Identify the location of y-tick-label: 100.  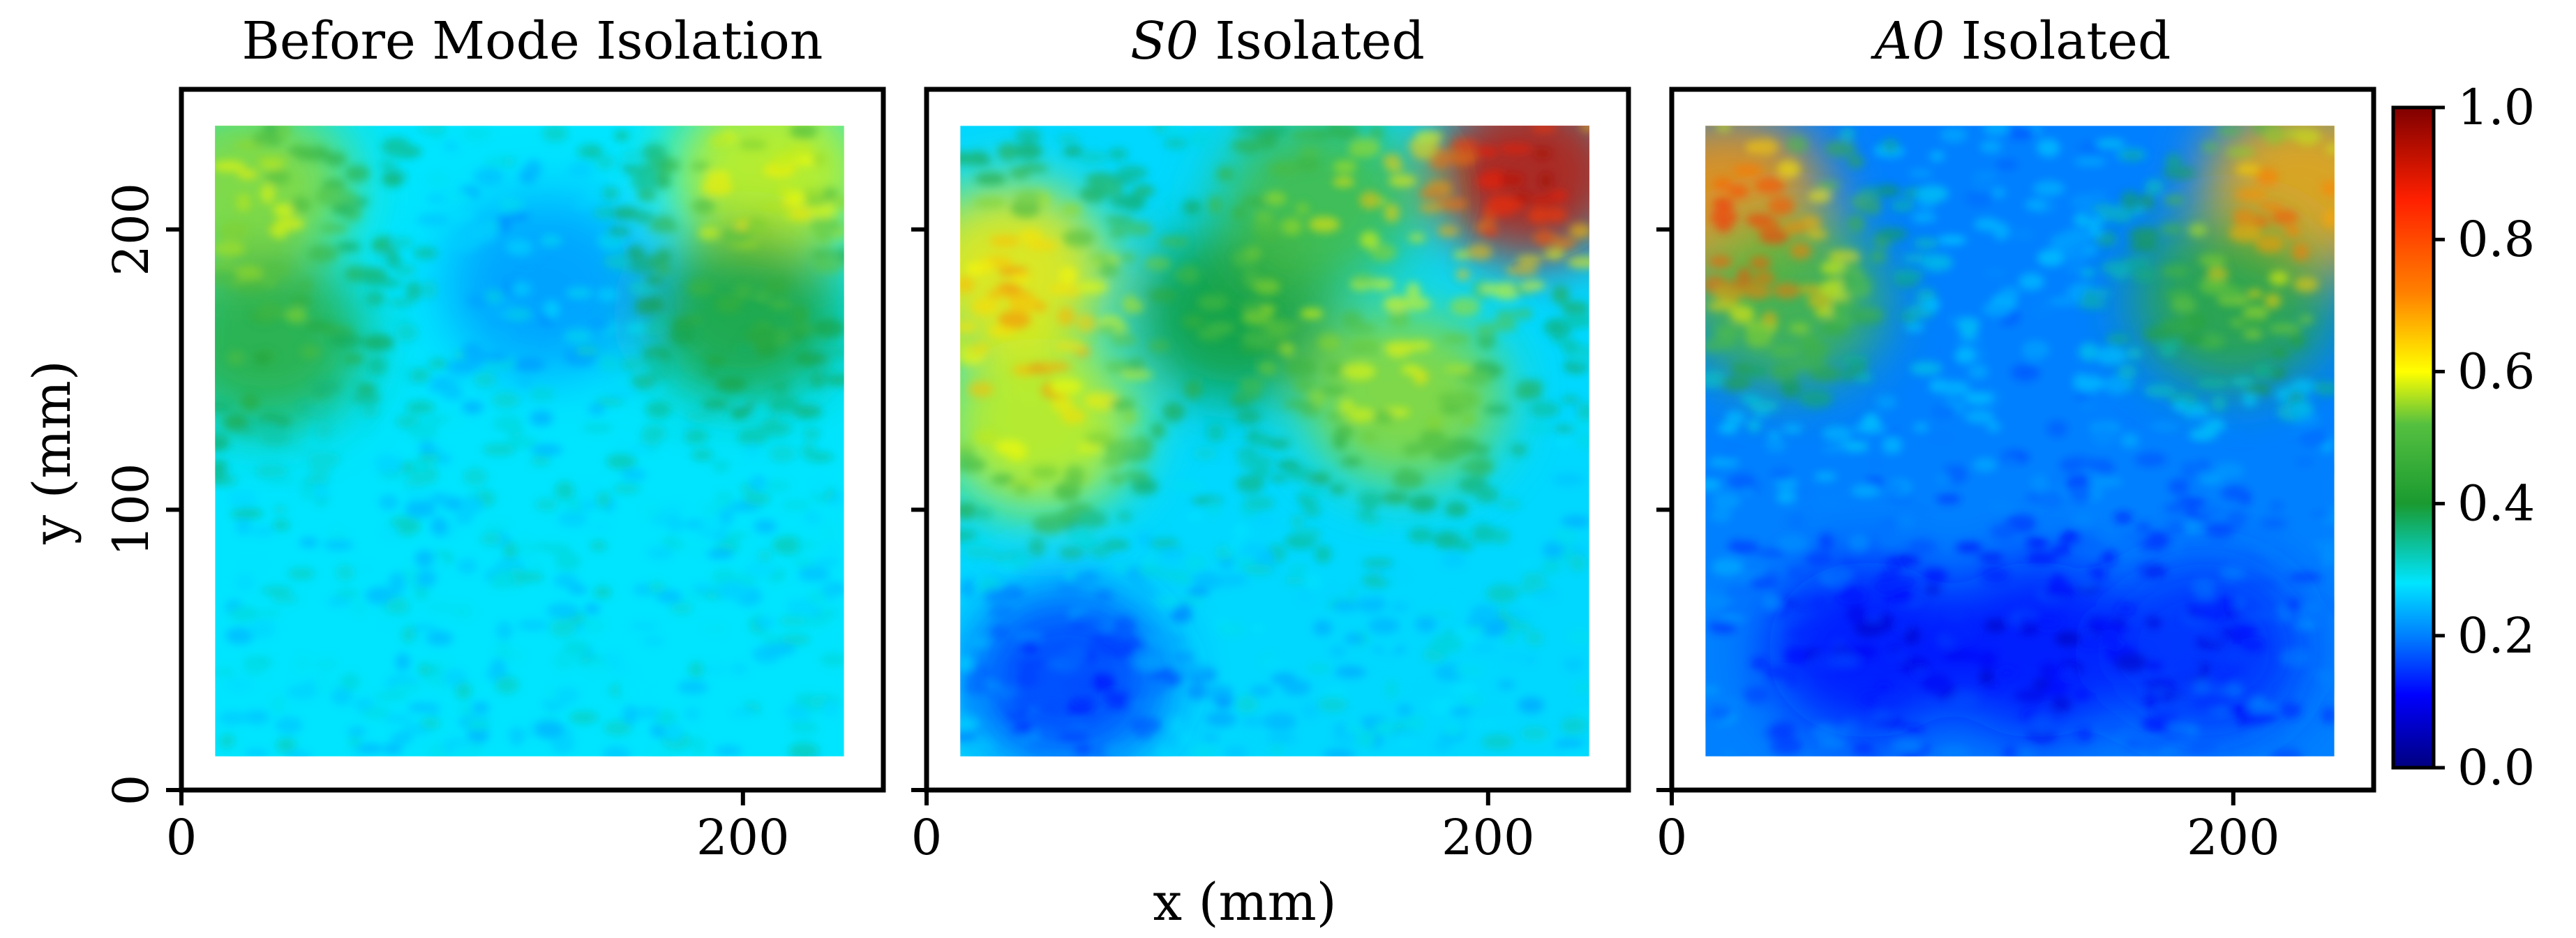
(131, 510).